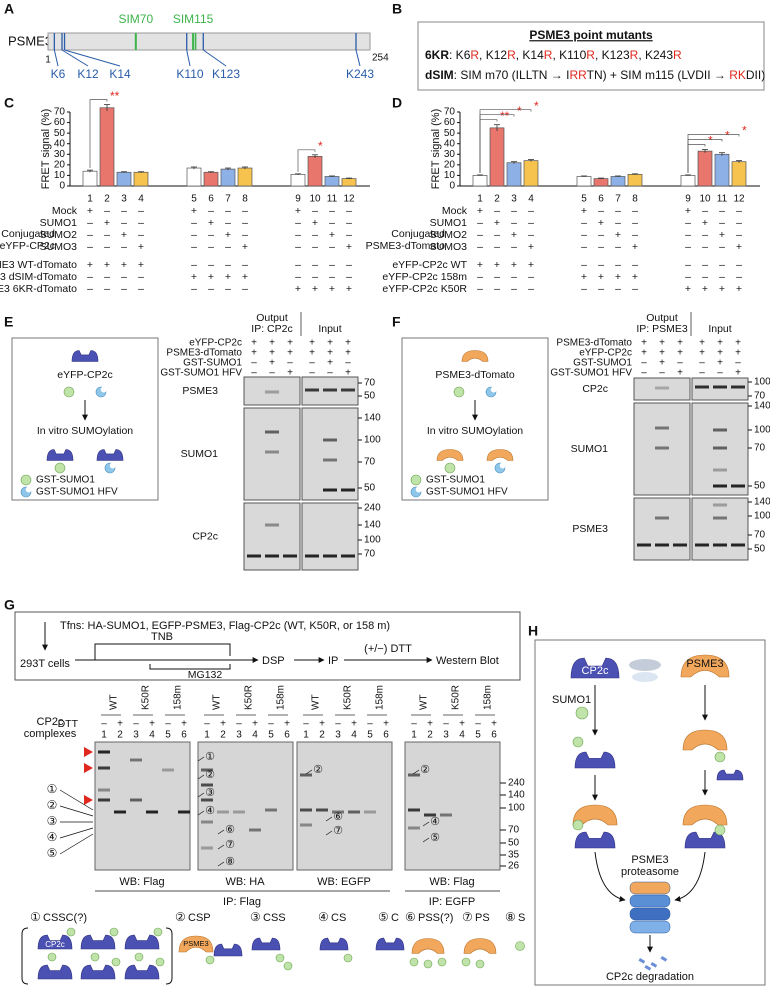 The width and height of the screenshot is (770, 987). Describe the element at coordinates (267, 646) in the screenshot. I see `workflow-box` at that location.